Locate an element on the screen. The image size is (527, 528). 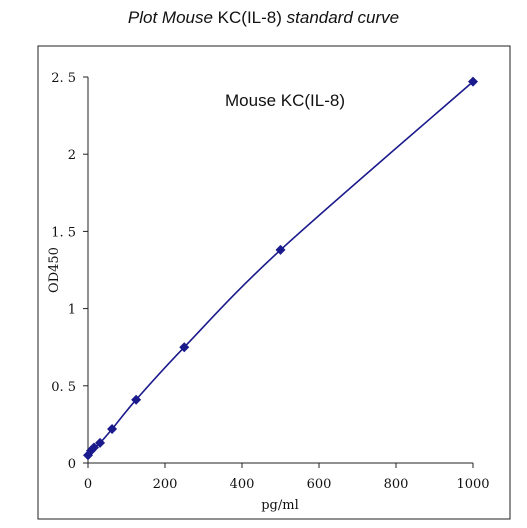
title-part-3: standard curve is located at coordinates (343, 17).